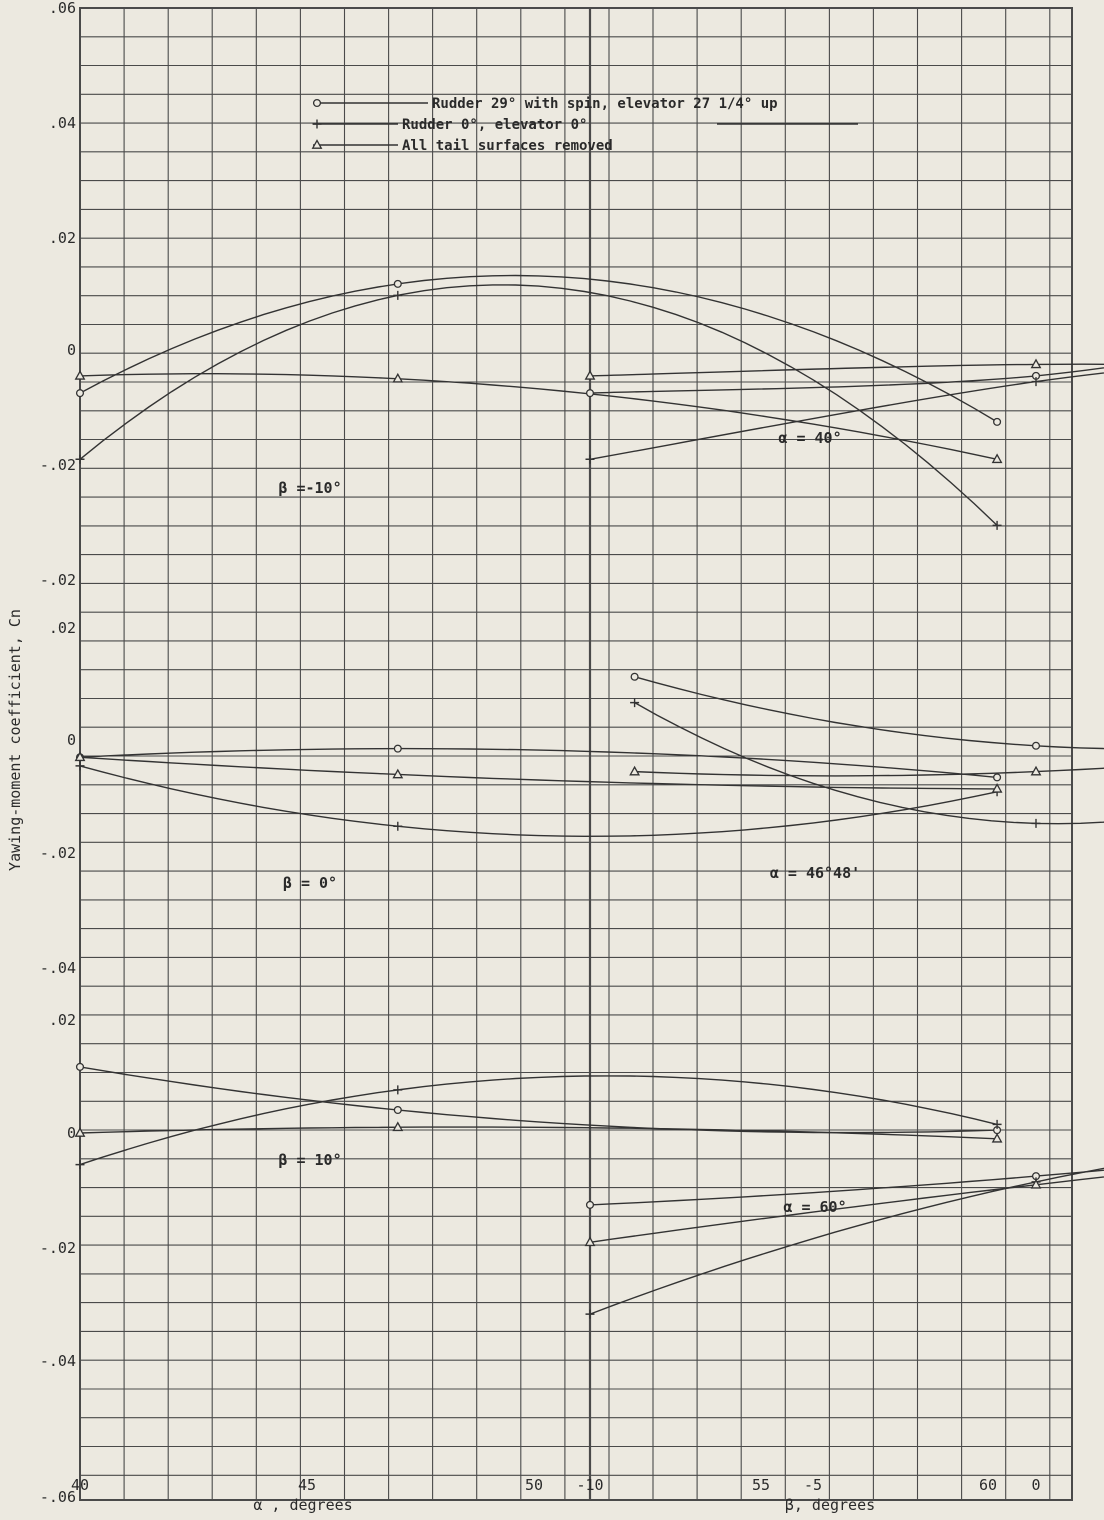 This screenshot has width=1104, height=1520. I want to click on panel-annotation: β = 0°, so click(310, 883).